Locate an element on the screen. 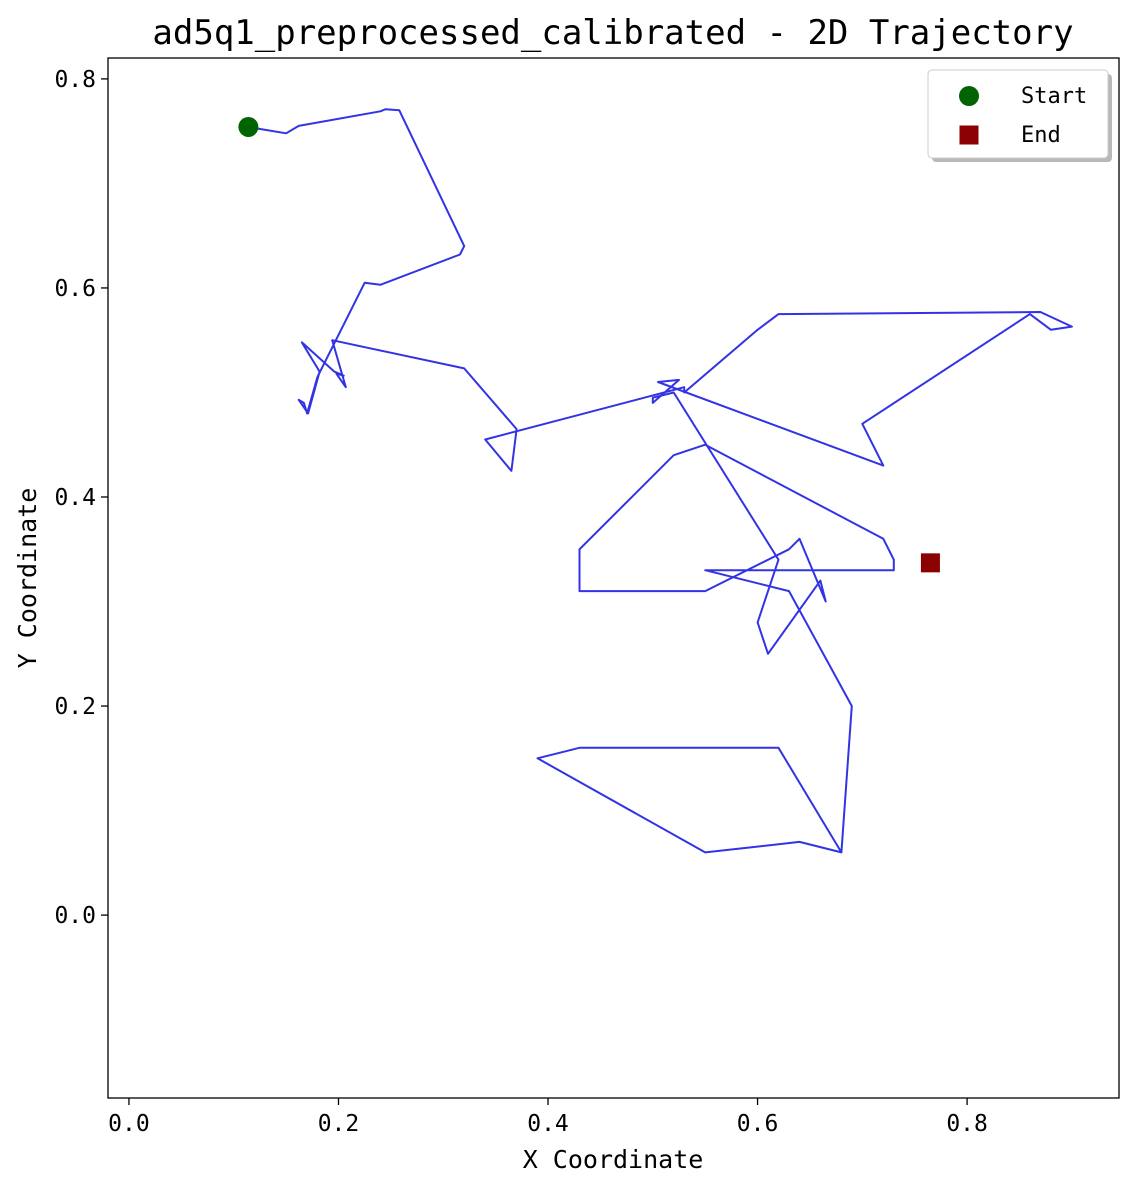 This screenshot has height=1187, width=1135. y-tick-label: 0.8 is located at coordinates (75, 80).